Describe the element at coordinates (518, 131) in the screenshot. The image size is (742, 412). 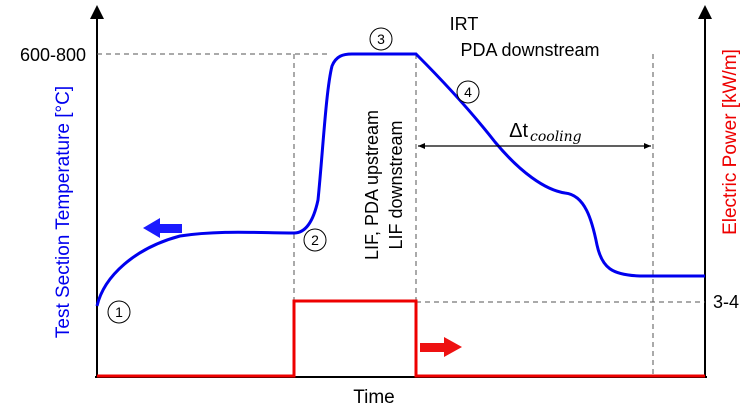
I see `cooling-delta-symbol: Δt` at that location.